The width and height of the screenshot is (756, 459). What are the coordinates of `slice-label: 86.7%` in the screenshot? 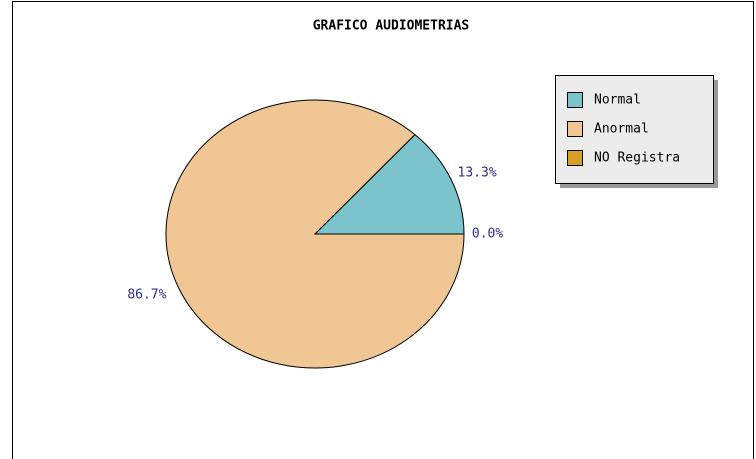 It's located at (146, 294).